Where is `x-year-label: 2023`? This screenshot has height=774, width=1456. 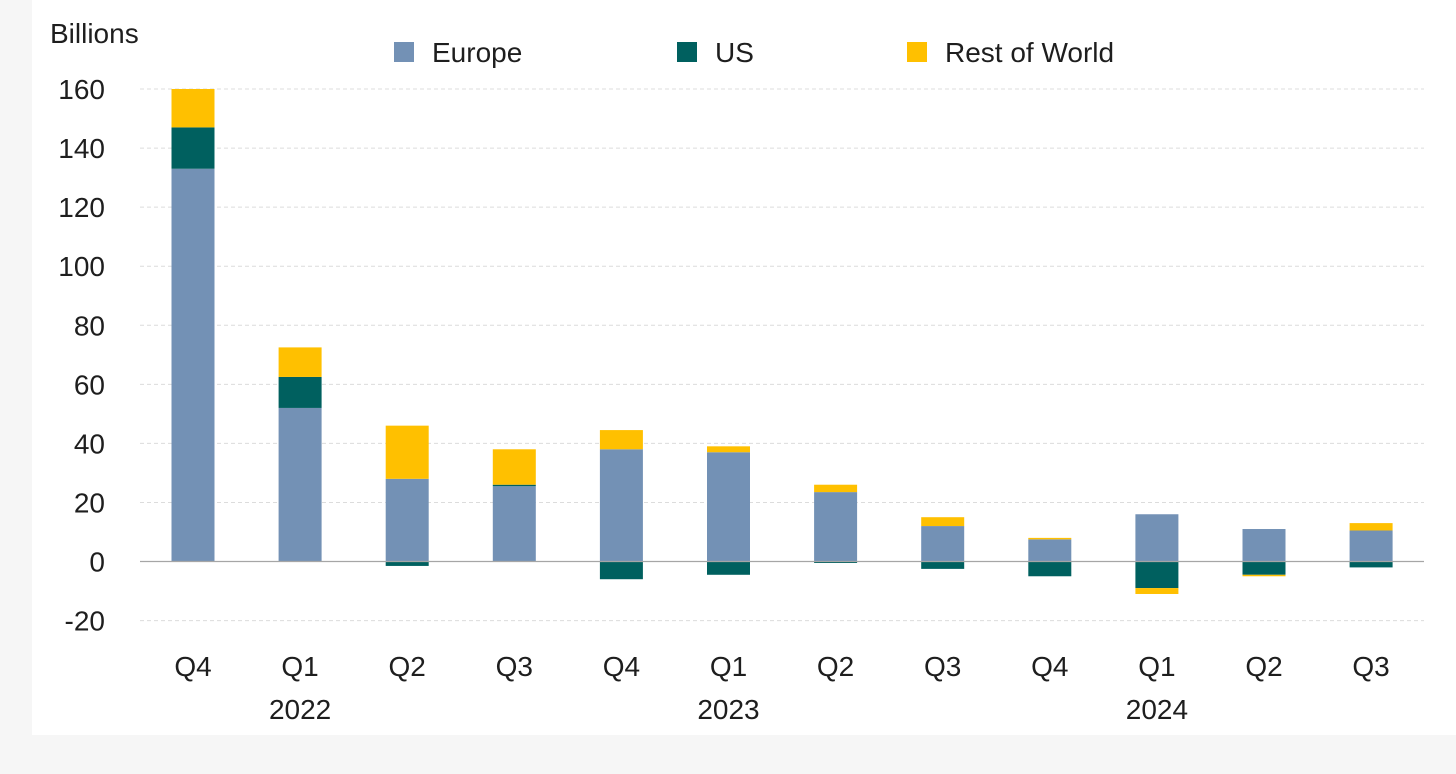 x-year-label: 2023 is located at coordinates (728, 709).